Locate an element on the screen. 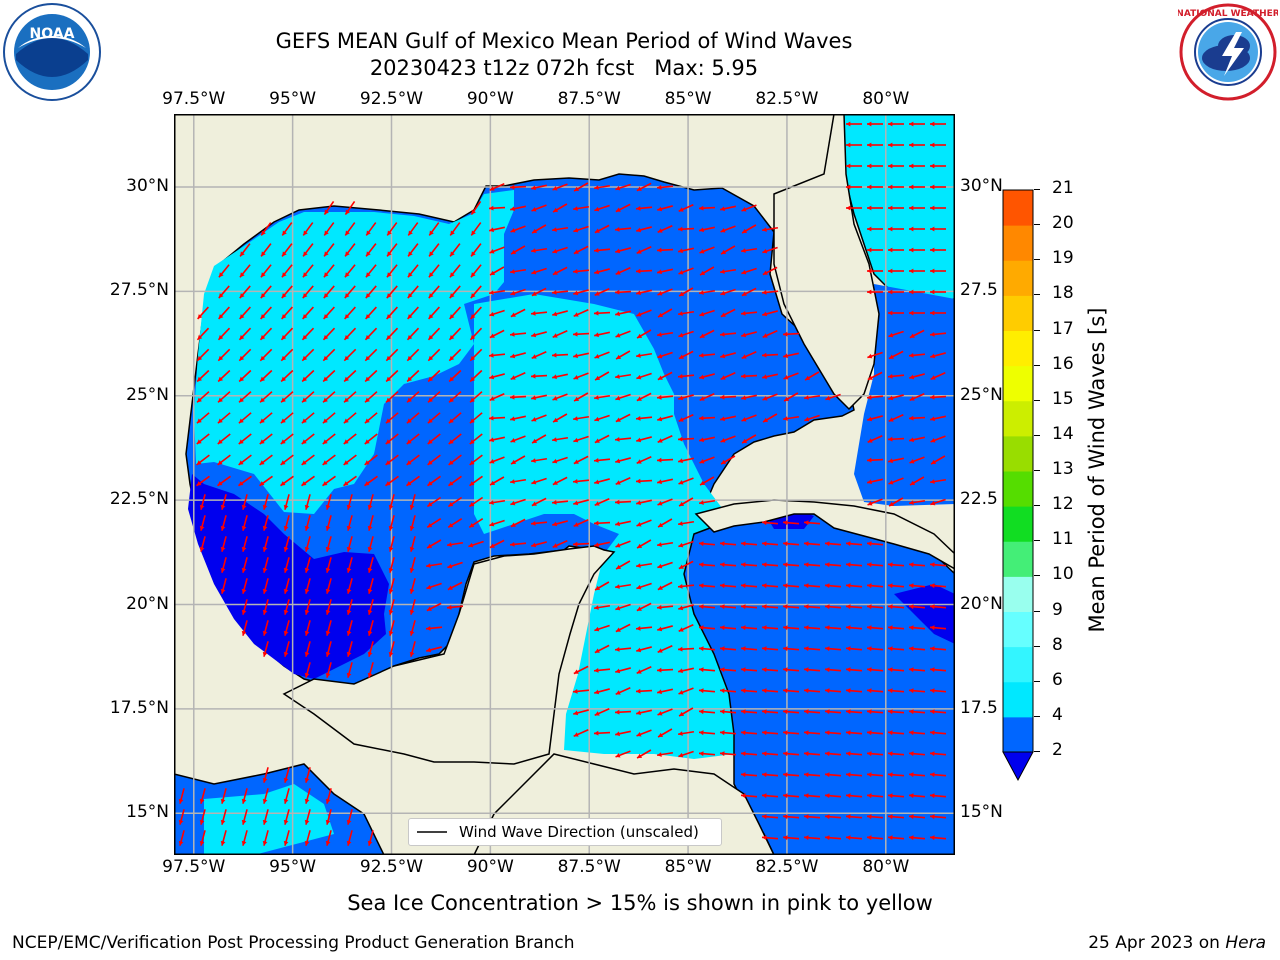  footer-machine: Hera is located at coordinates (1245, 943).